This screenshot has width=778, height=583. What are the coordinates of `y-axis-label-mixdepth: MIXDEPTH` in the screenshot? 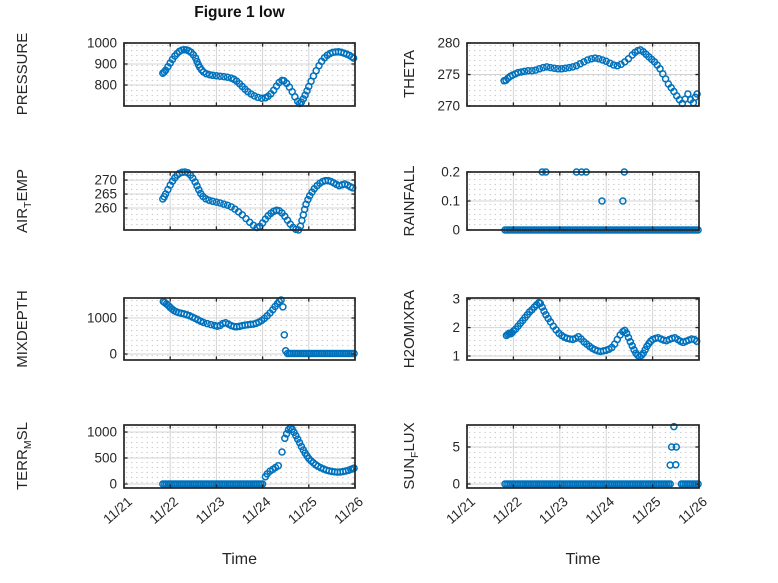 It's located at (23, 329).